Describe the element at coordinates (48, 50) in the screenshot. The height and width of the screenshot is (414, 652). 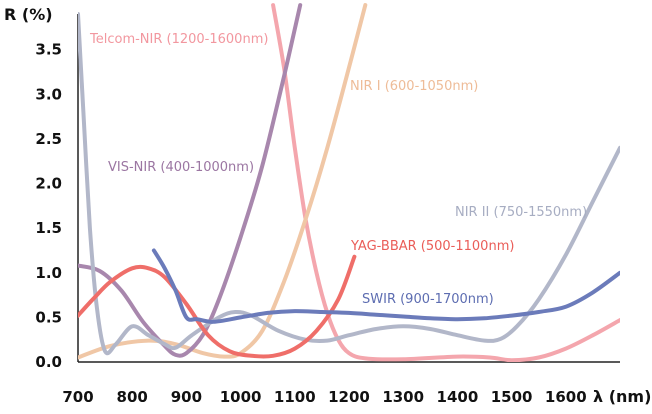
I see `y-tick-label: 3.5` at that location.